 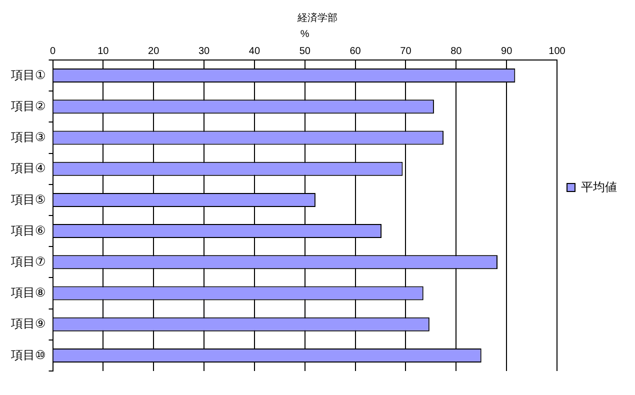 What do you see at coordinates (28, 355) in the screenshot?
I see `y-tick-label: 項目⑩` at bounding box center [28, 355].